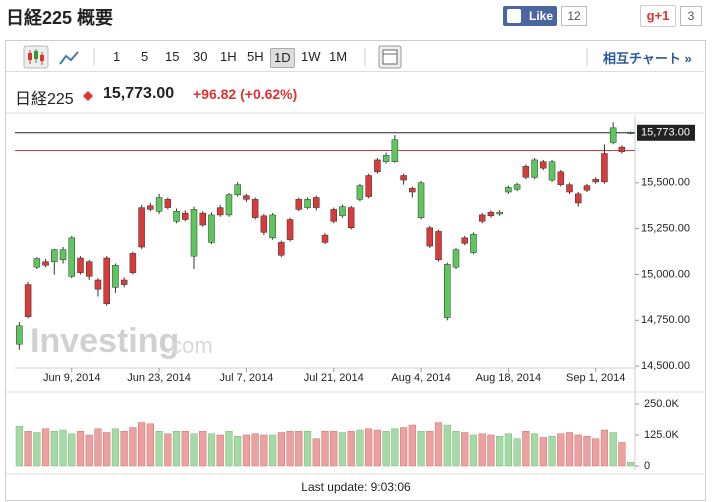 Image resolution: width=712 pixels, height=502 pixels. I want to click on interval-button: 1W, so click(311, 56).